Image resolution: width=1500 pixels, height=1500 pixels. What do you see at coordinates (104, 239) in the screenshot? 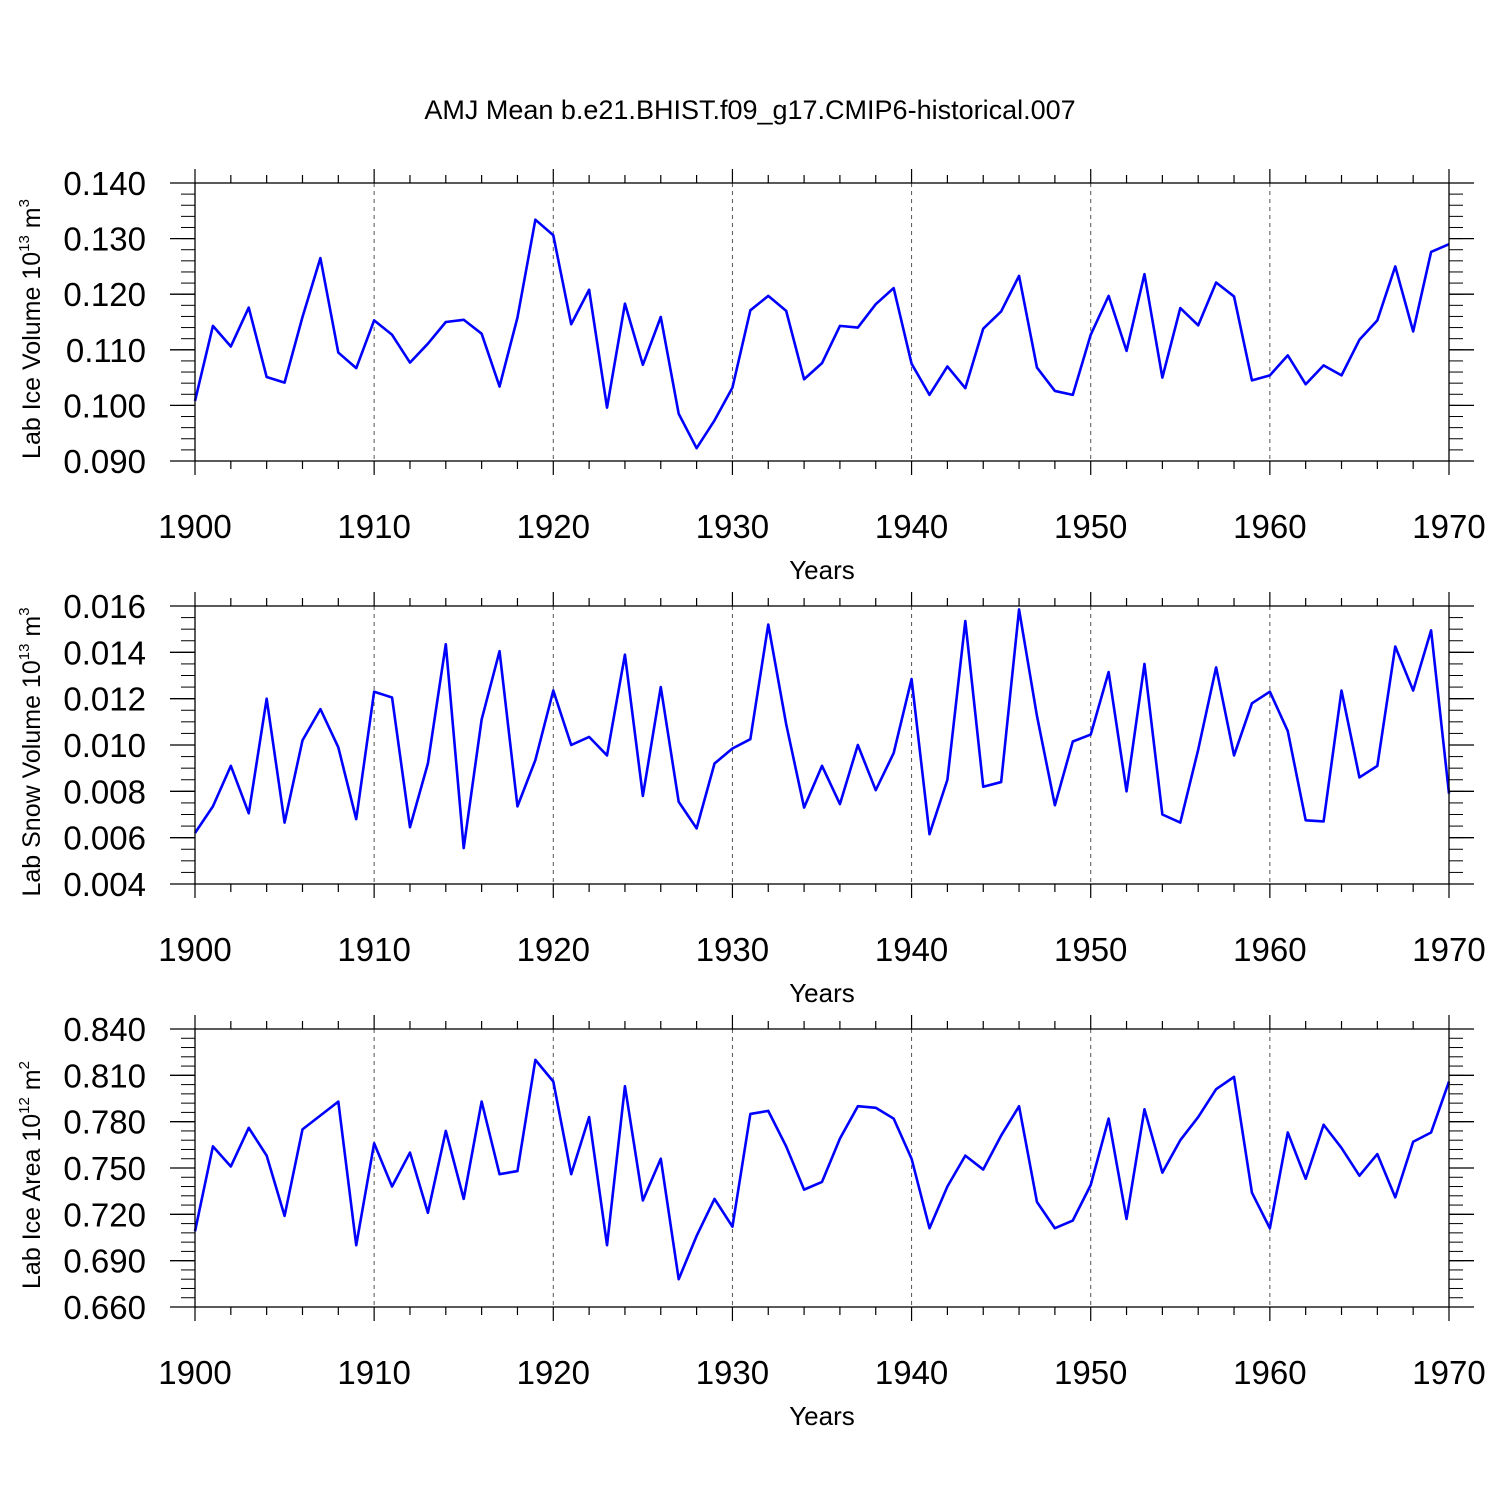
I see `y-tick-label: 0.130` at bounding box center [104, 239].